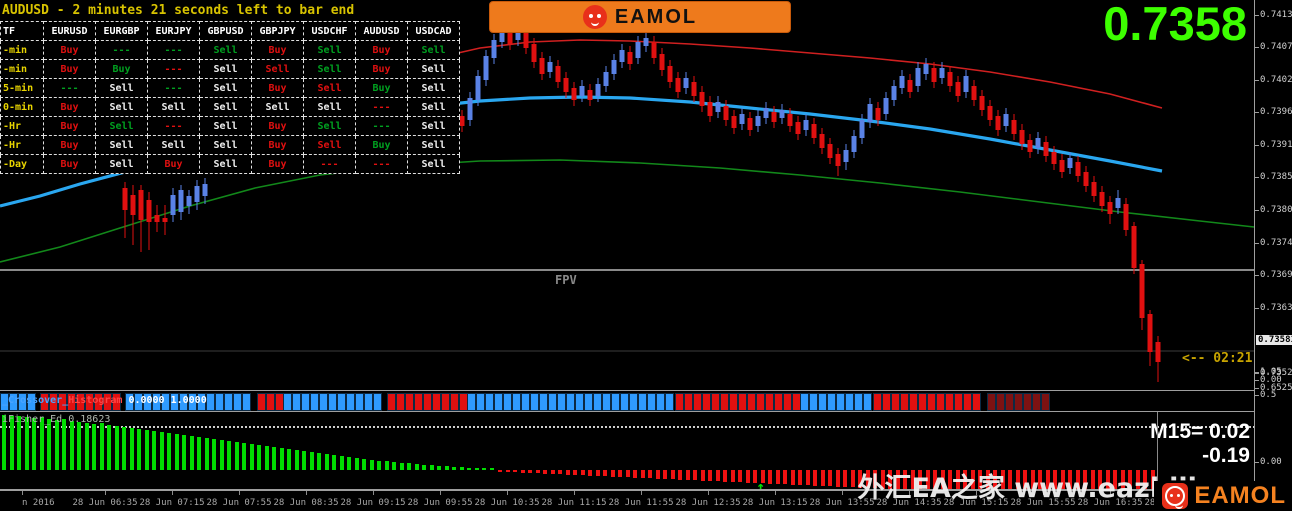 The width and height of the screenshot is (1292, 511). What do you see at coordinates (381, 31) in the screenshot?
I see `column-header: AUDUSD` at bounding box center [381, 31].